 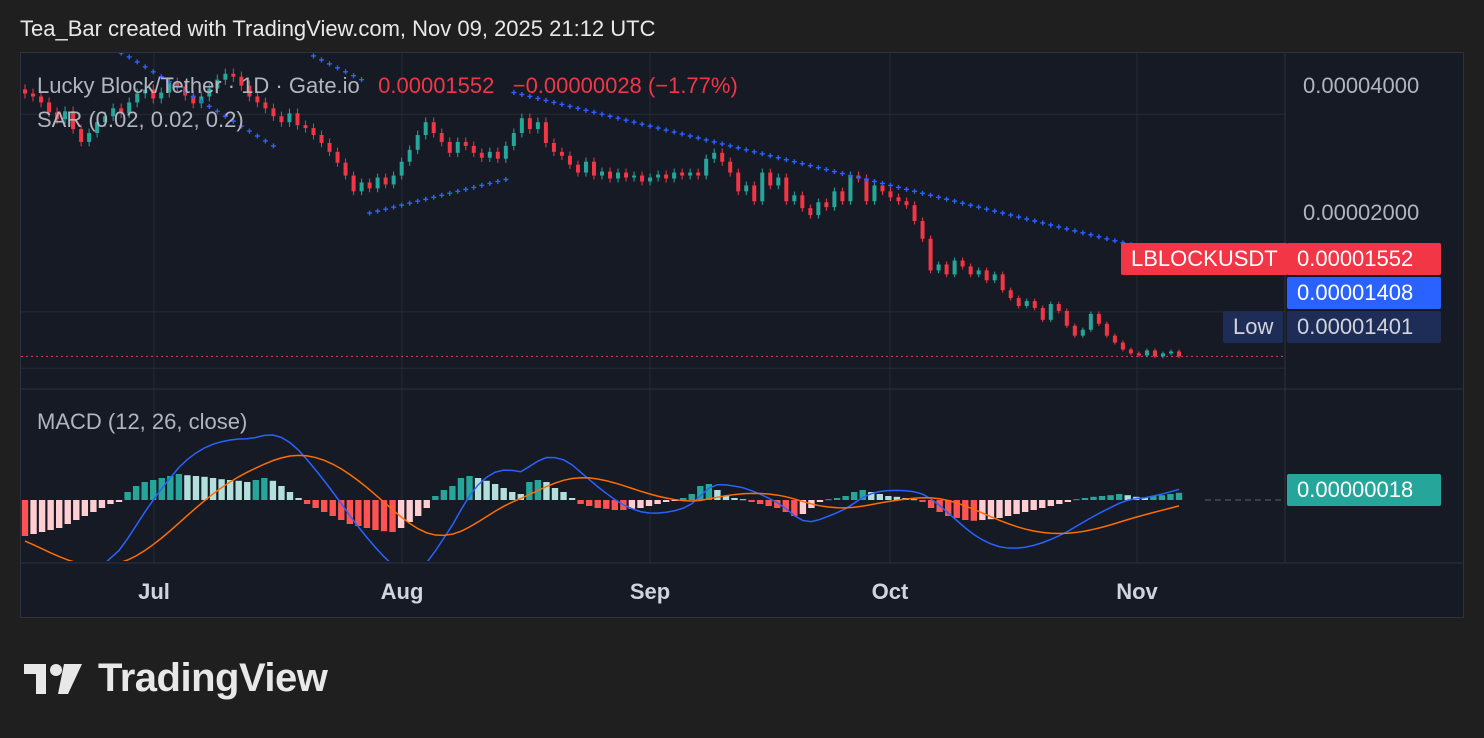 I want to click on price-change-legend: −0.00000028 (−1.77%), so click(x=625, y=85).